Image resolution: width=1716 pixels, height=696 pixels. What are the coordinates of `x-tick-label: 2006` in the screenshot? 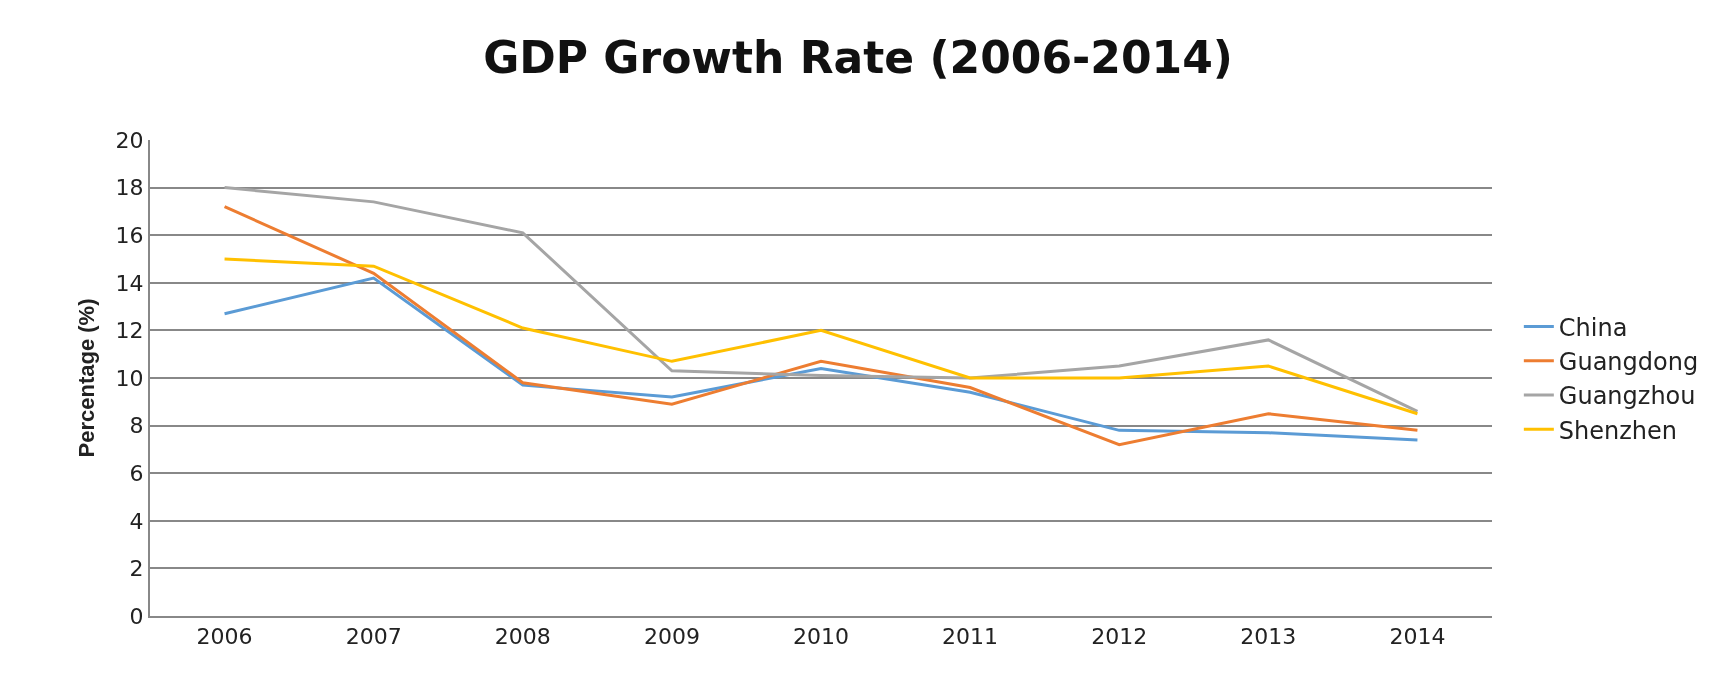 It's located at (224, 637).